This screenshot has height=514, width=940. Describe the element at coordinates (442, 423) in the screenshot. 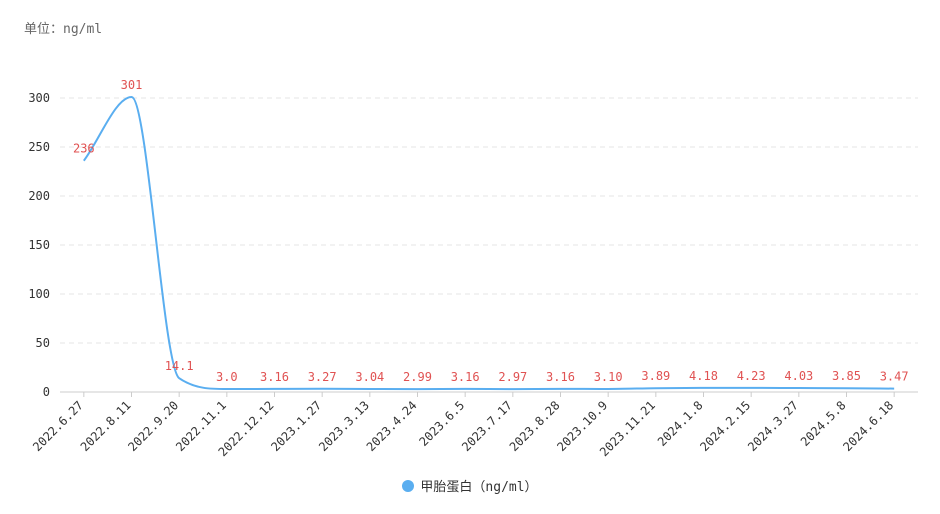

I see `x-tick-label: 2023.6.5` at that location.